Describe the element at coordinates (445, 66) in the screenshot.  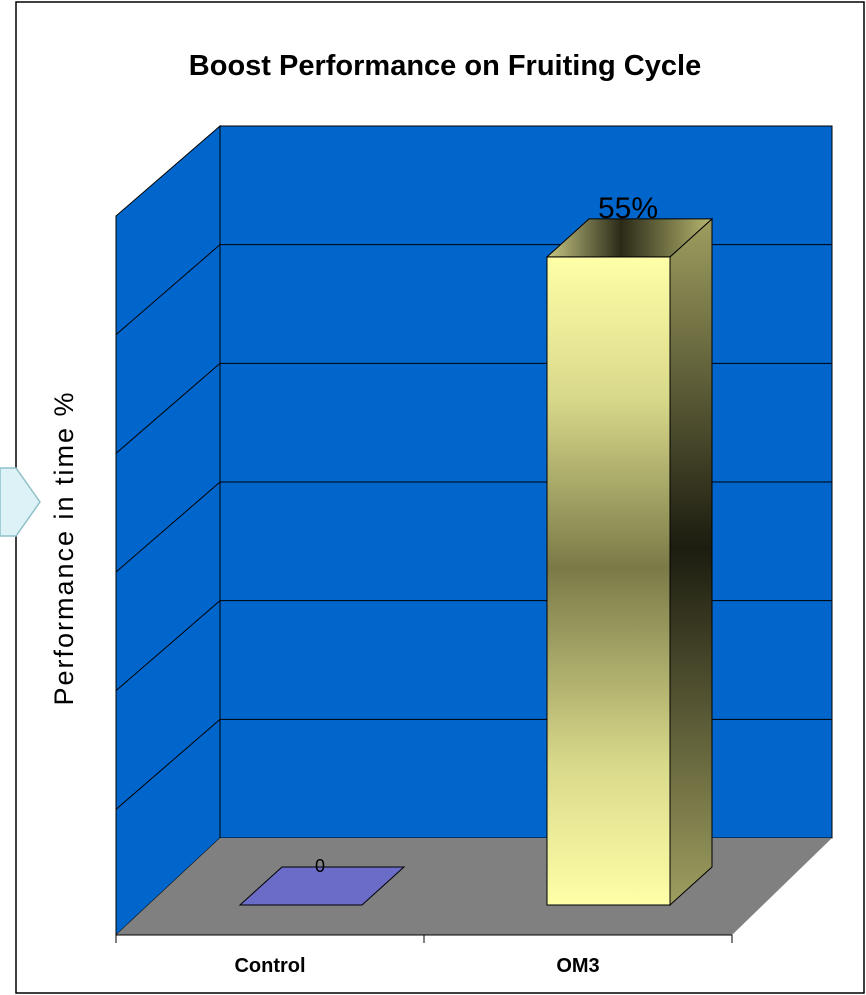
I see `chart-title: Boost Performance on Fruiting Cycle` at that location.